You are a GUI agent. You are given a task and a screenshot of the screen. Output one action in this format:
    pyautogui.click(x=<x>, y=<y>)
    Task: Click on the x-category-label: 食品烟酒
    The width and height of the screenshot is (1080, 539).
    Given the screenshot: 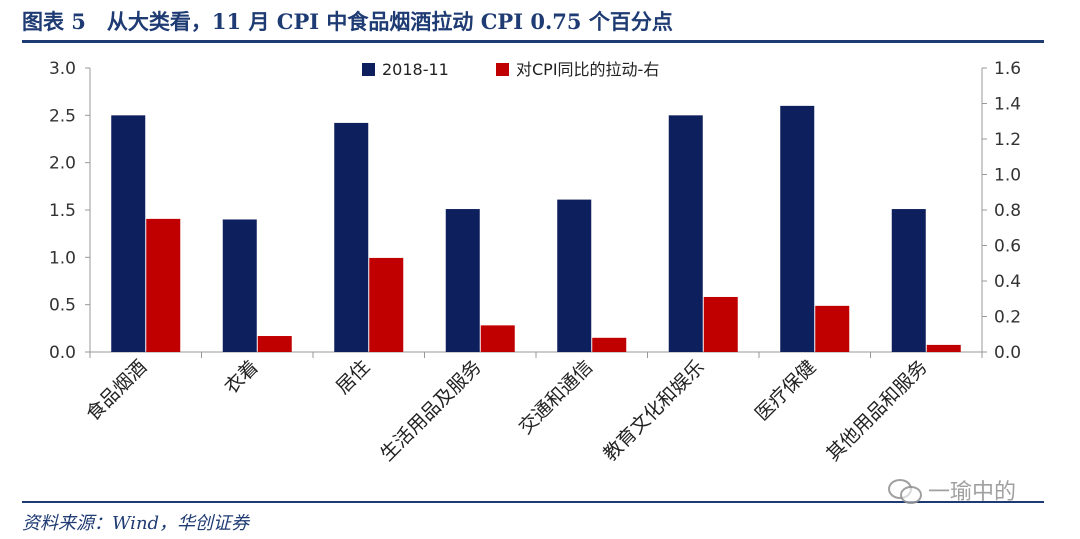 What is the action you would take?
    pyautogui.click(x=116, y=390)
    